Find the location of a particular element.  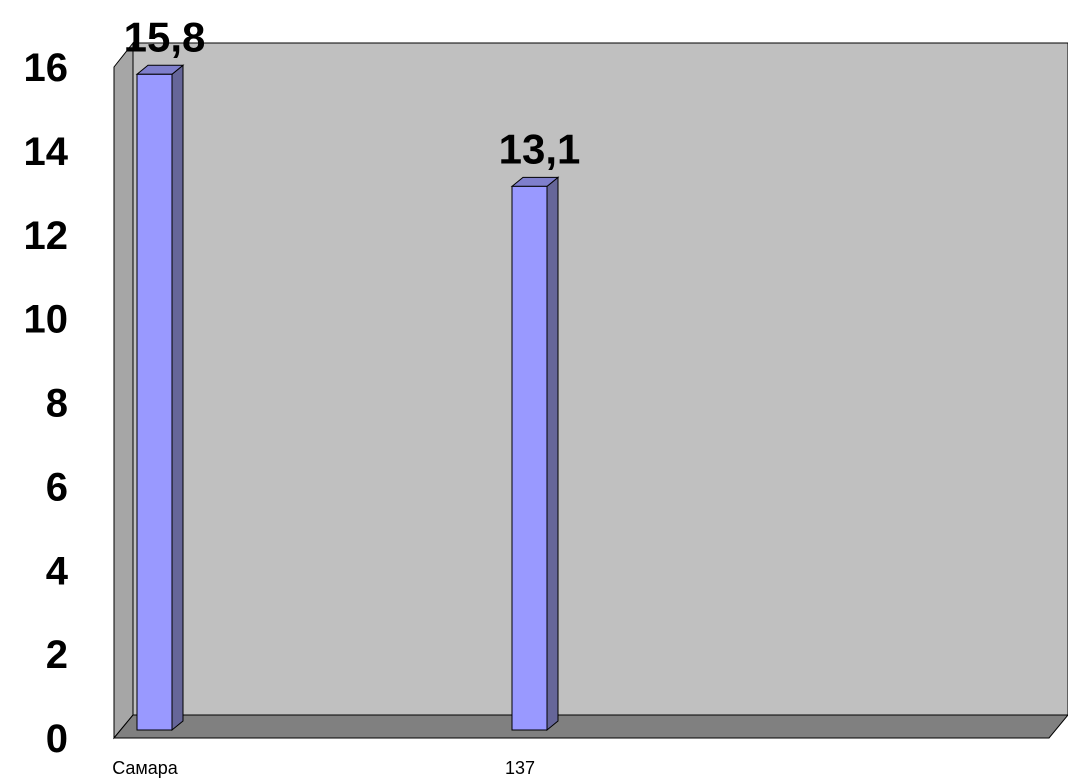

y-axis-ticks: 0 2 4 6 8 10 12 14 16 is located at coordinates (46, 403).